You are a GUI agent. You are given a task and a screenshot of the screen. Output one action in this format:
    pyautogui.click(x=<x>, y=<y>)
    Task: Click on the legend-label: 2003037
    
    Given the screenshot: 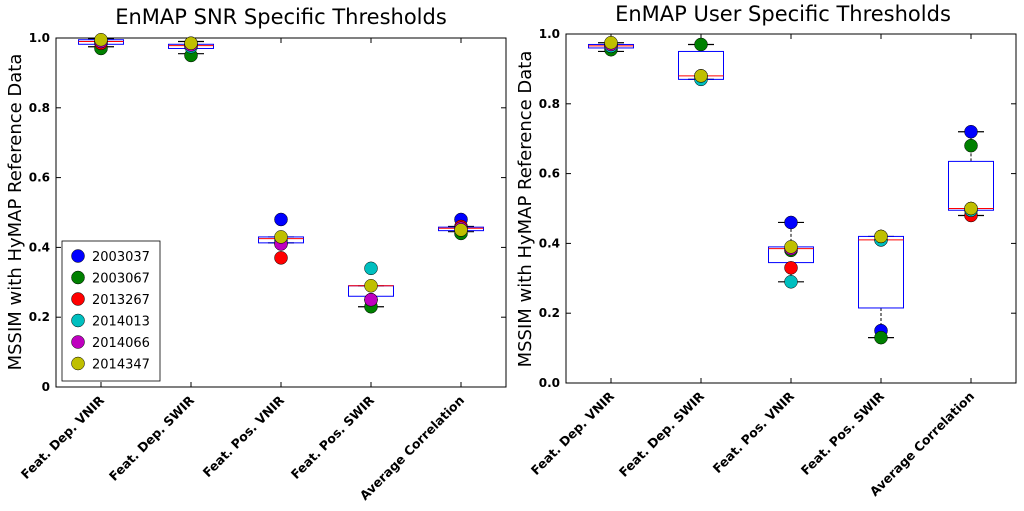 What is the action you would take?
    pyautogui.click(x=121, y=257)
    